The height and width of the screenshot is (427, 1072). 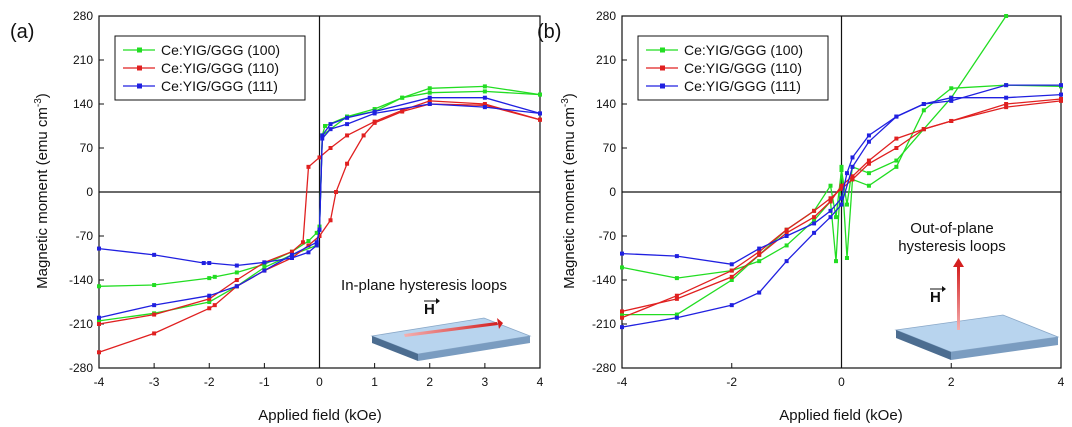 I want to click on x-axis-label-b: Applied field (kOe), so click(x=840, y=415).